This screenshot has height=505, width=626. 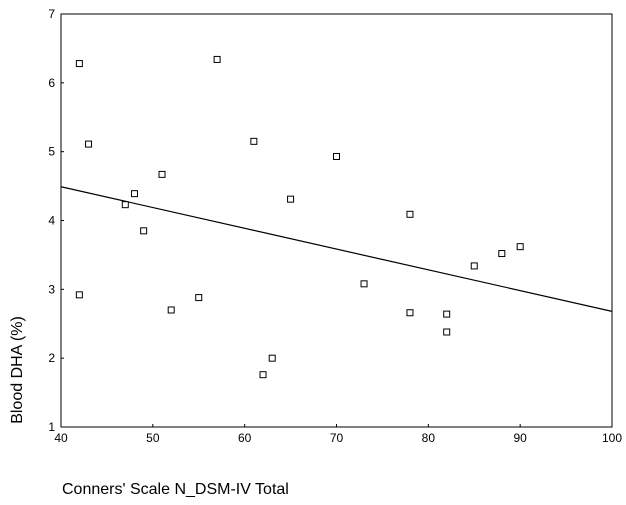 What do you see at coordinates (245, 438) in the screenshot?
I see `x-tick-label: 60` at bounding box center [245, 438].